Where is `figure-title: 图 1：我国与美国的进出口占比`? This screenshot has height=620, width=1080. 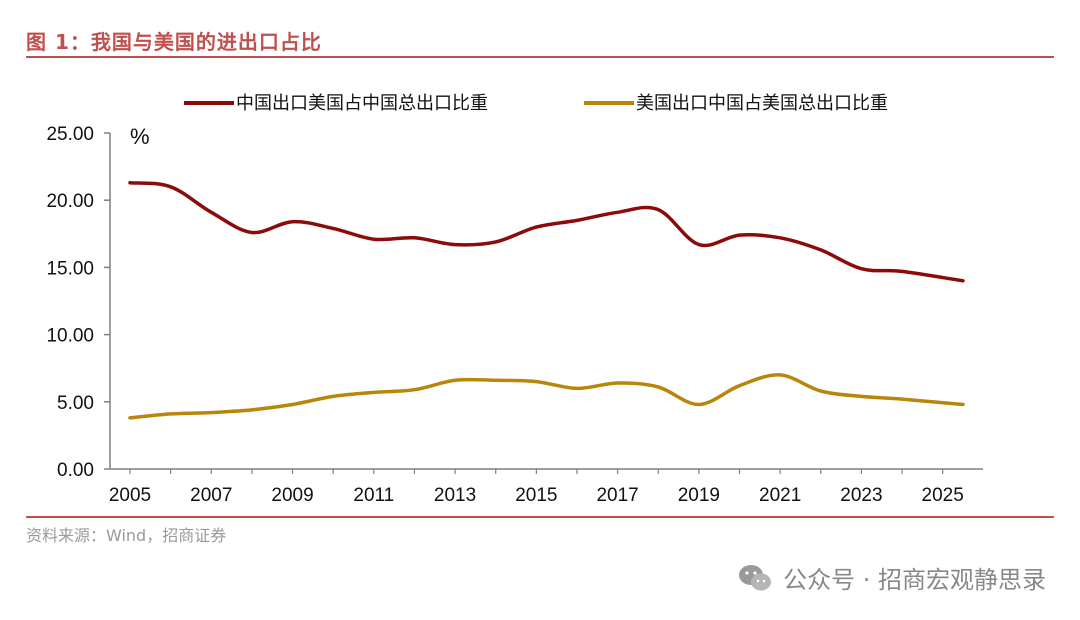
figure-title: 图 1：我国与美国的进出口占比 is located at coordinates (174, 42).